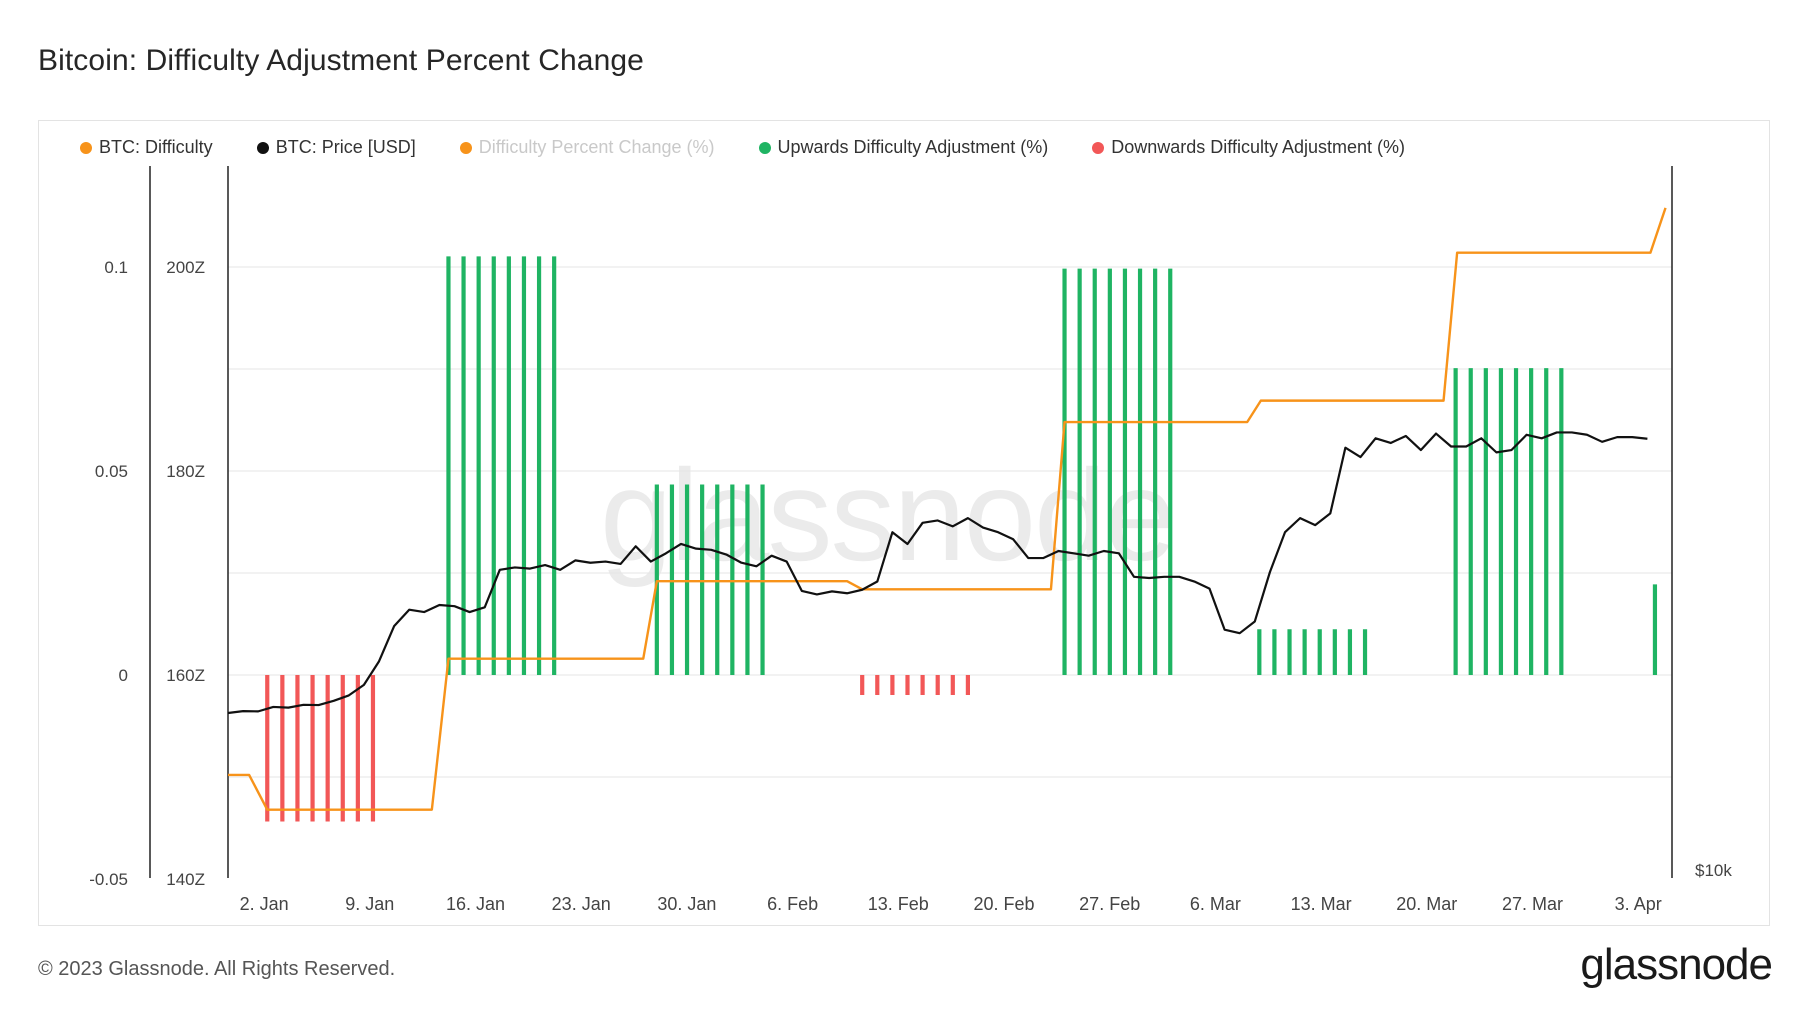 Image resolution: width=1800 pixels, height=1013 pixels. I want to click on x-tick-label: 6. Mar, so click(1215, 904).